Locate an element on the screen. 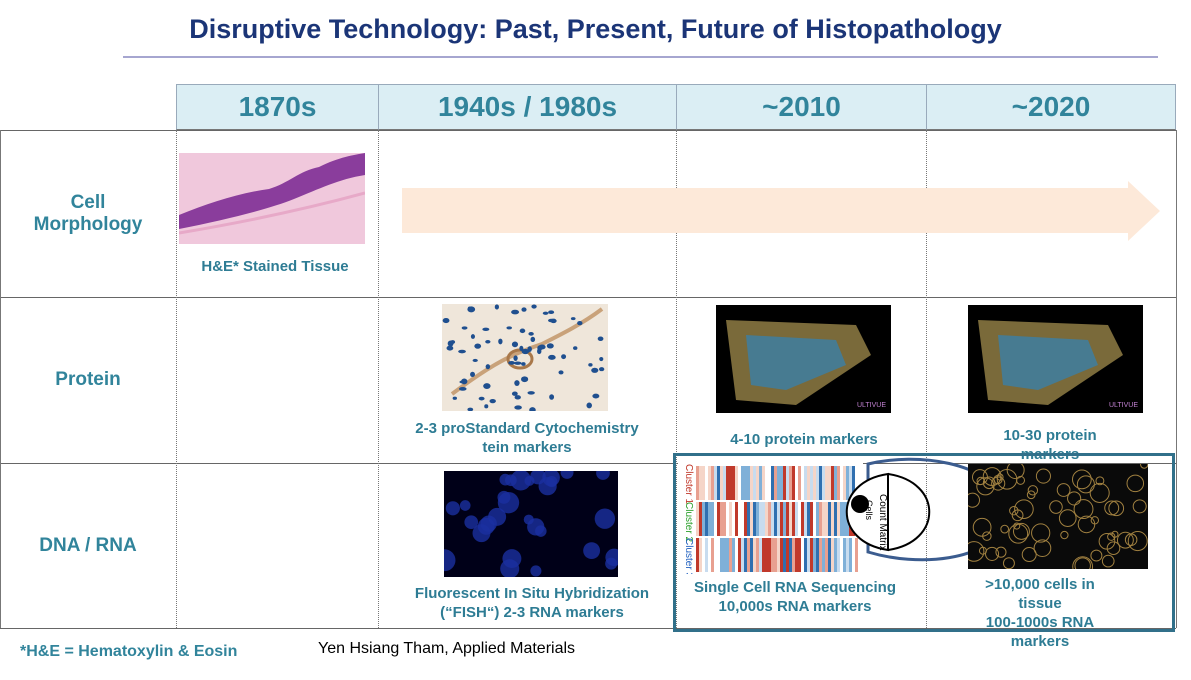 The image size is (1191, 680). figure-label: Cells is located at coordinates (869, 510).